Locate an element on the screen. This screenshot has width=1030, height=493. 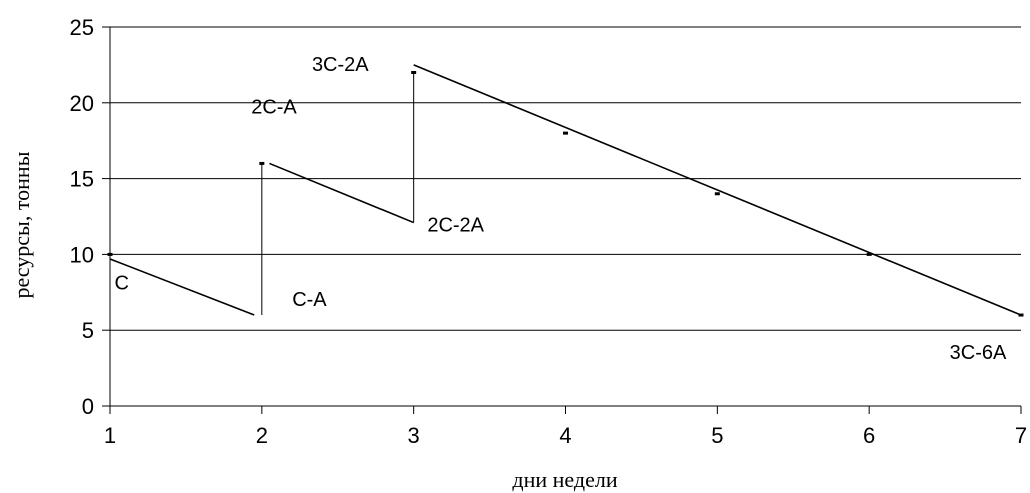
y-tick-label: 5 is located at coordinates (88, 330).